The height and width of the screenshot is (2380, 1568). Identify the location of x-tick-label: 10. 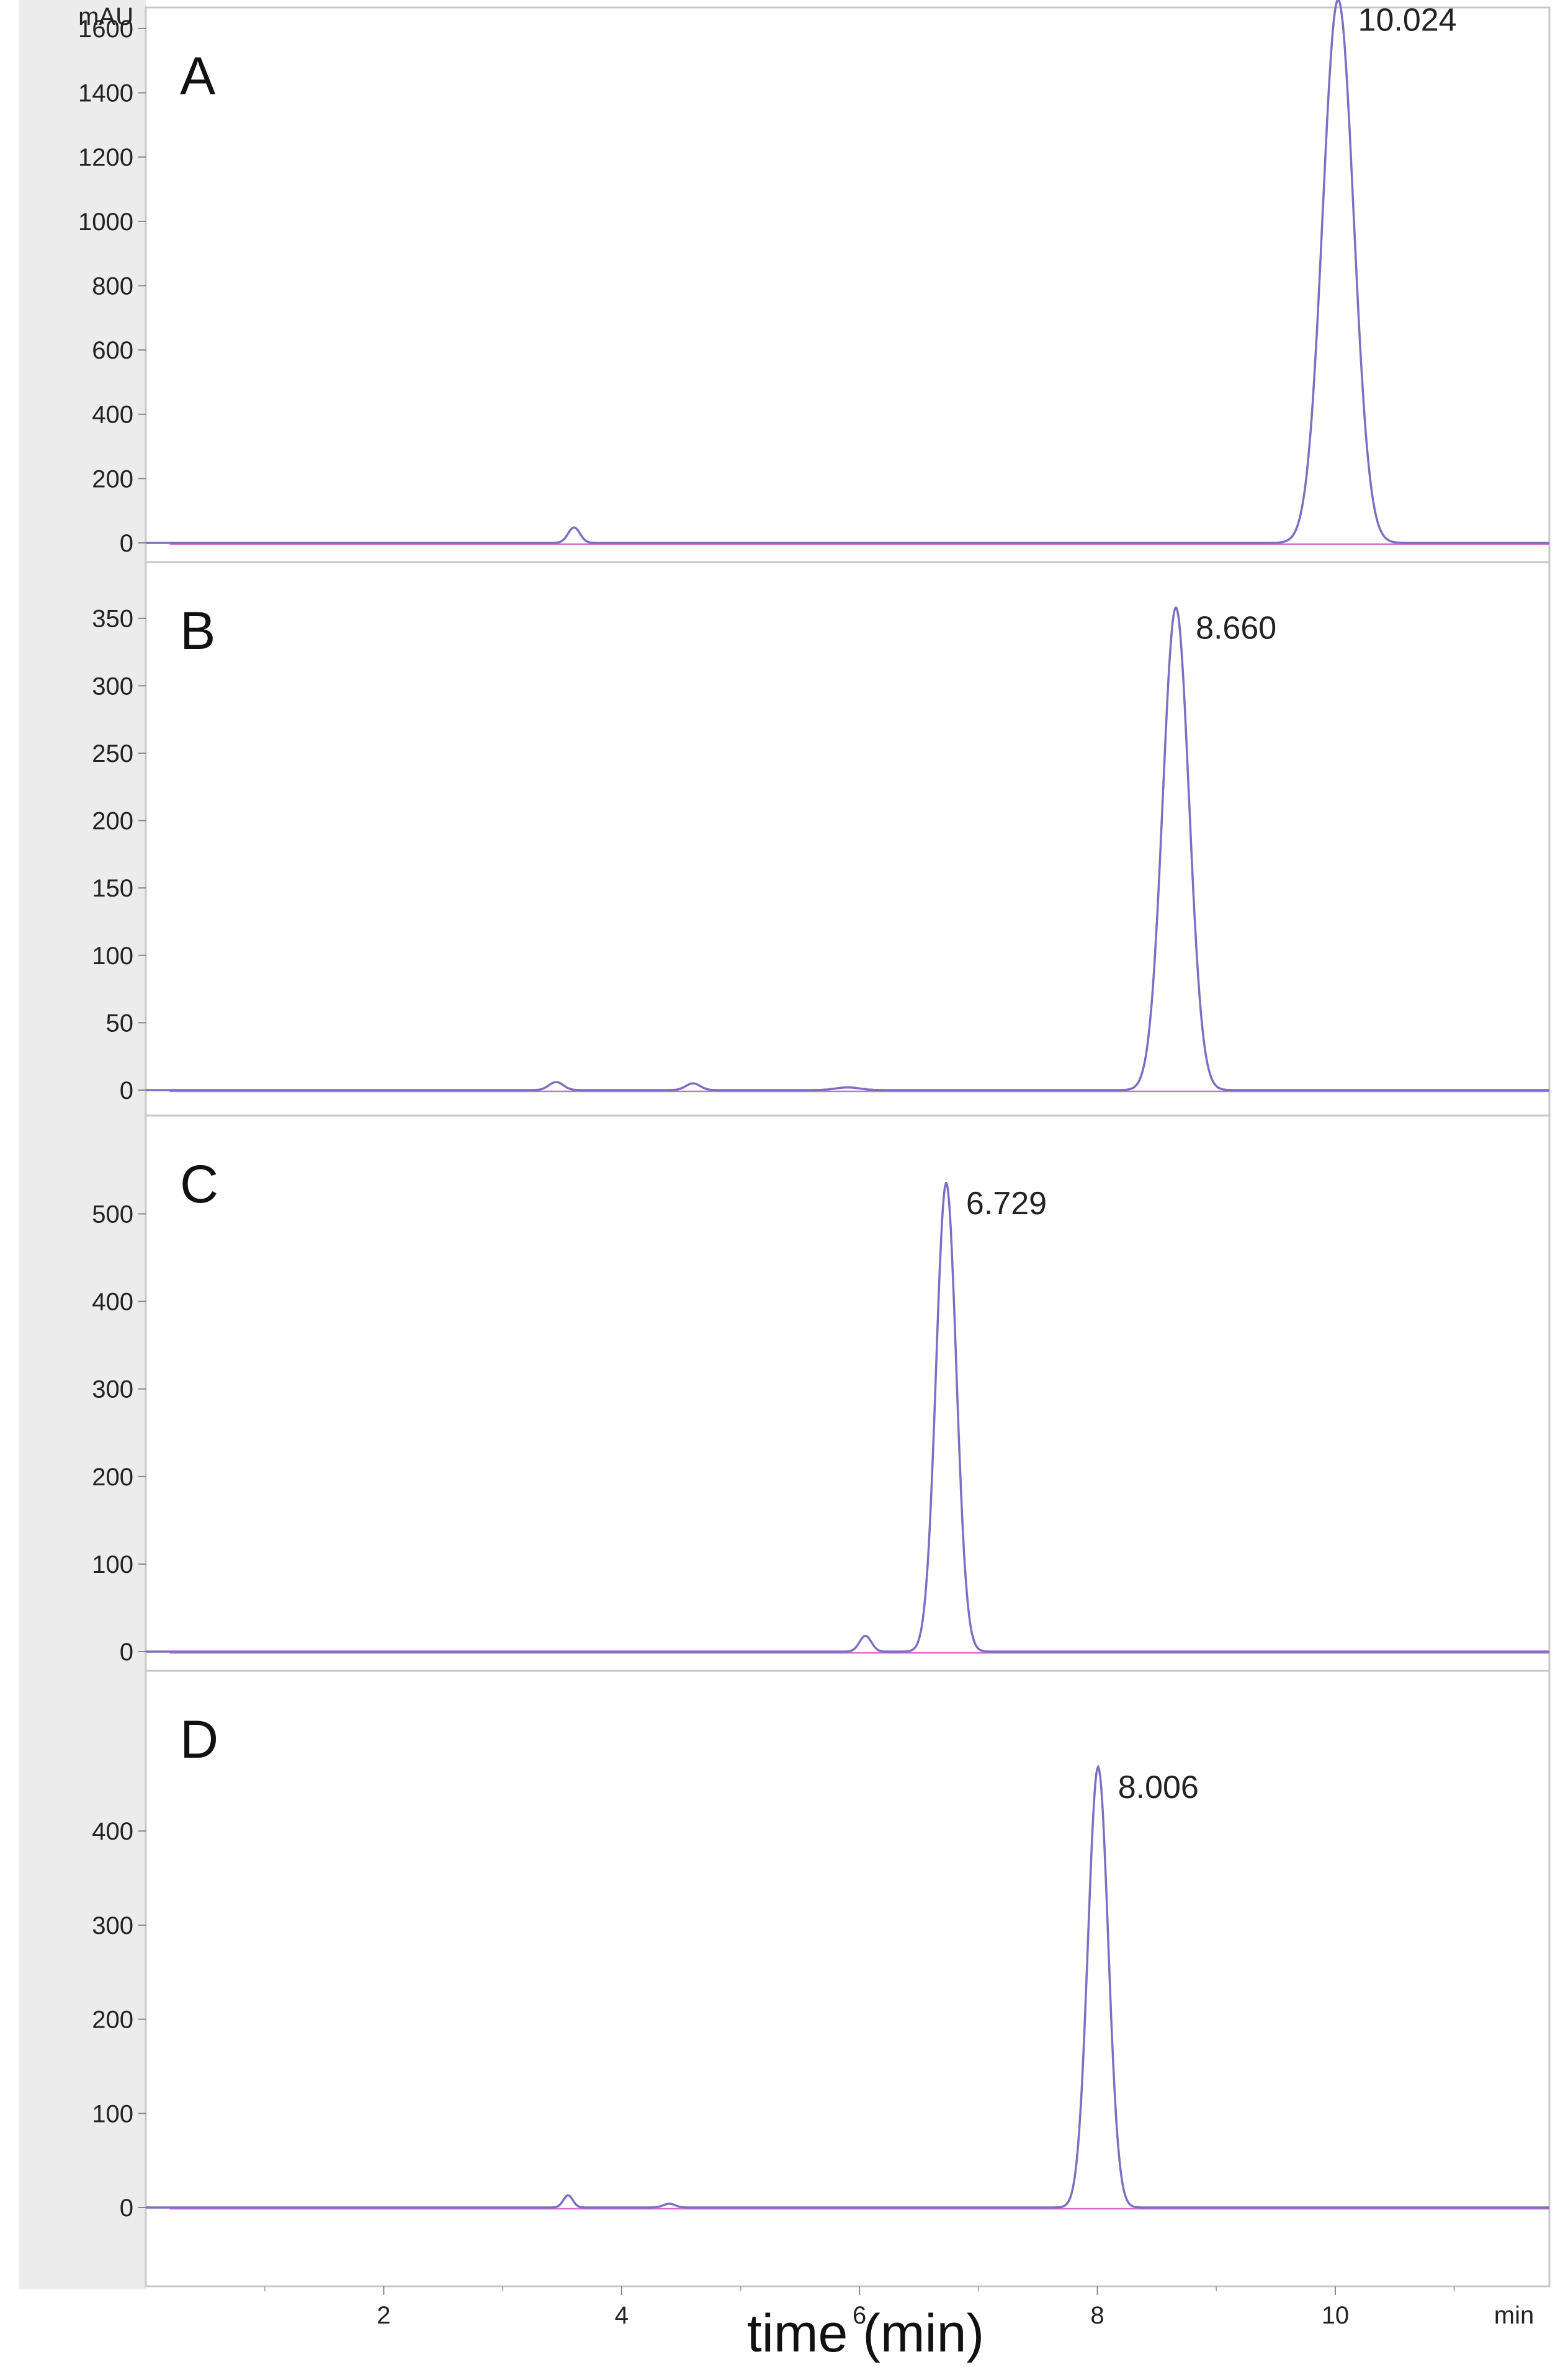
(1336, 2315).